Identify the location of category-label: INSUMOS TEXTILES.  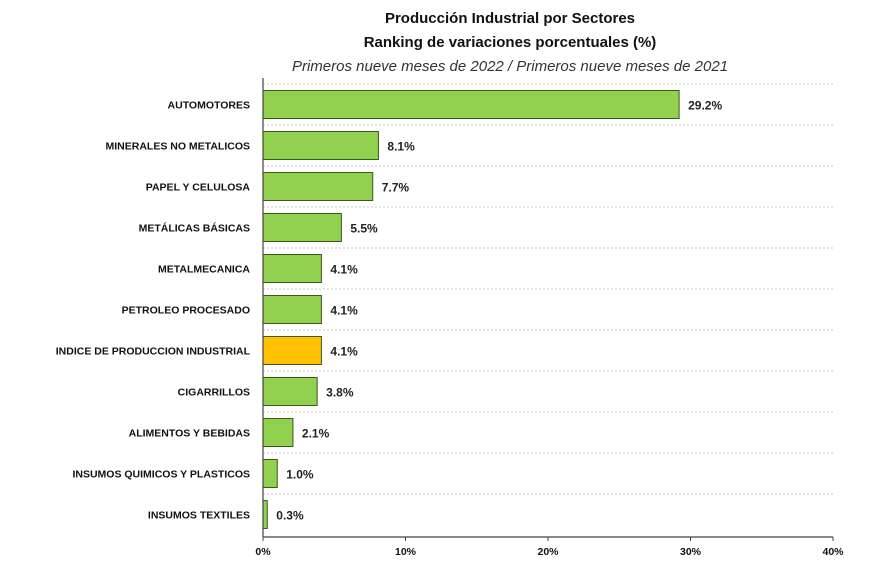
(199, 516).